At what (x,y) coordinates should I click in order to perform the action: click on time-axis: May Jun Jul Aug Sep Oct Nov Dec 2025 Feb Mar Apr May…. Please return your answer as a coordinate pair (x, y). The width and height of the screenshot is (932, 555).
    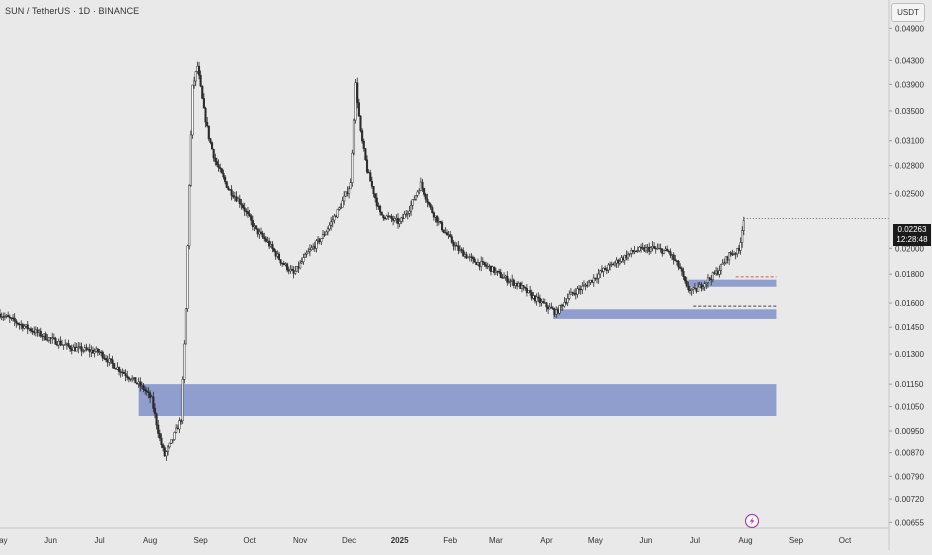
    Looking at the image, I should click on (426, 540).